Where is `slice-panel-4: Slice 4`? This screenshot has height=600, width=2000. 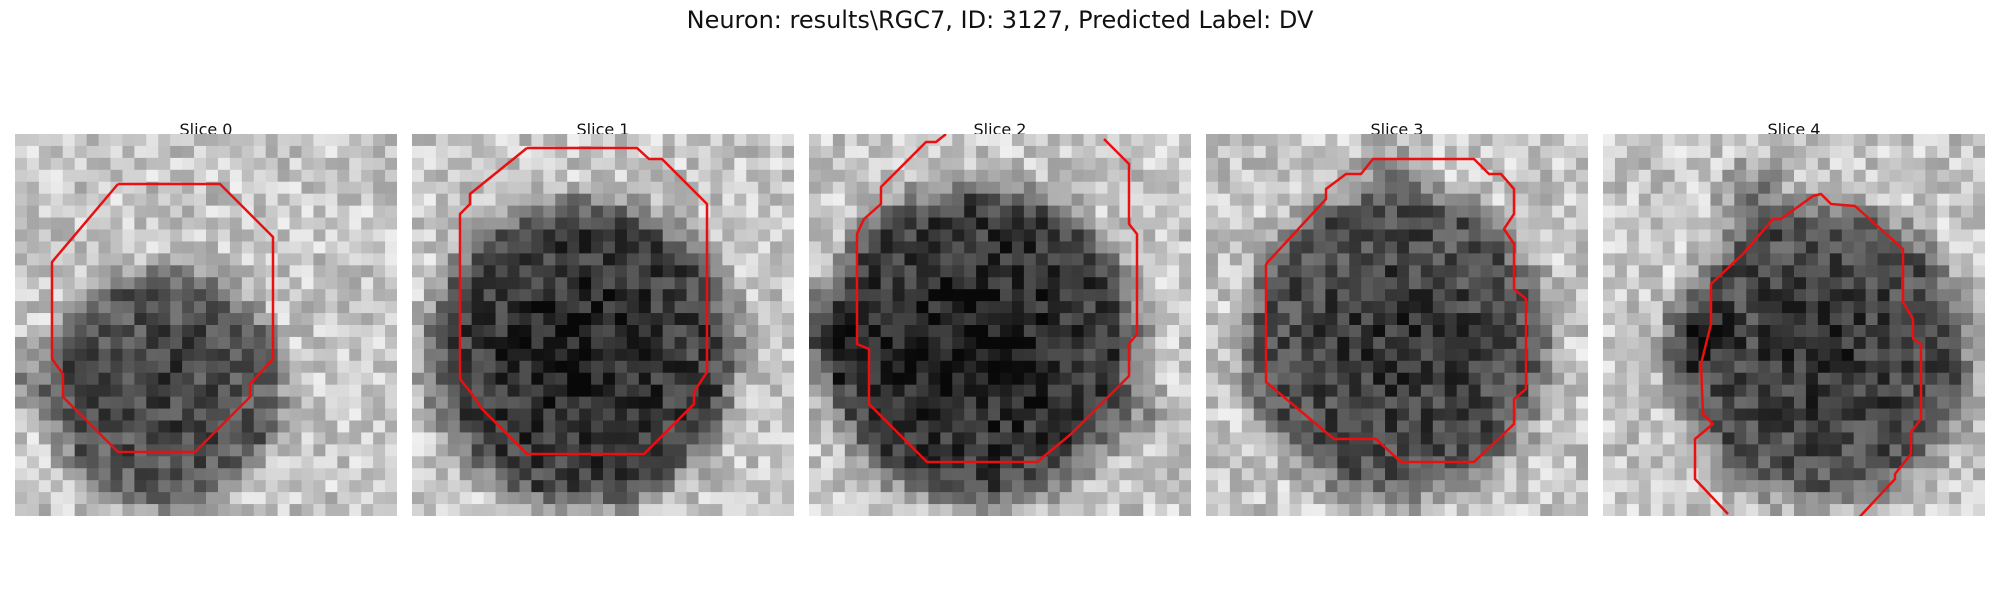 slice-panel-4: Slice 4 is located at coordinates (1794, 325).